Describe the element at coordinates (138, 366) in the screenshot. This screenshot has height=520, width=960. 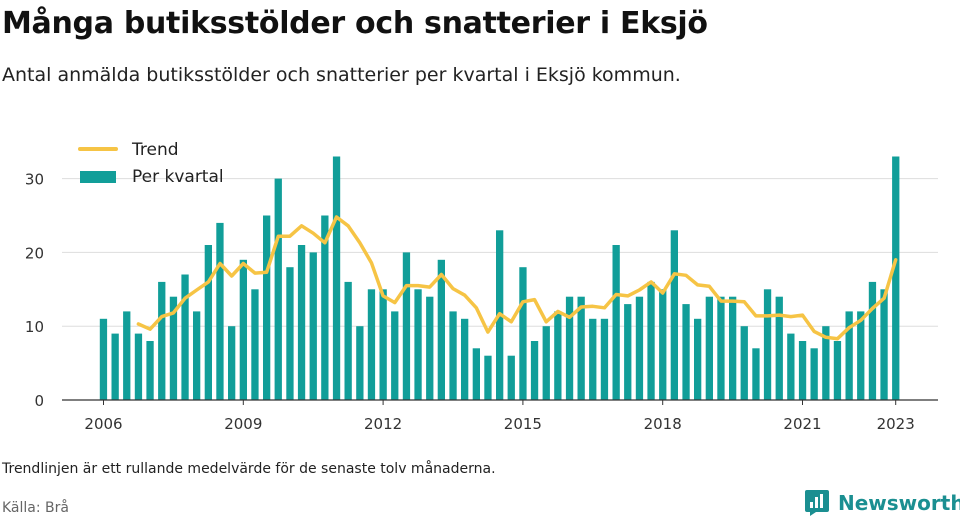
I see `bar-2006Q4` at that location.